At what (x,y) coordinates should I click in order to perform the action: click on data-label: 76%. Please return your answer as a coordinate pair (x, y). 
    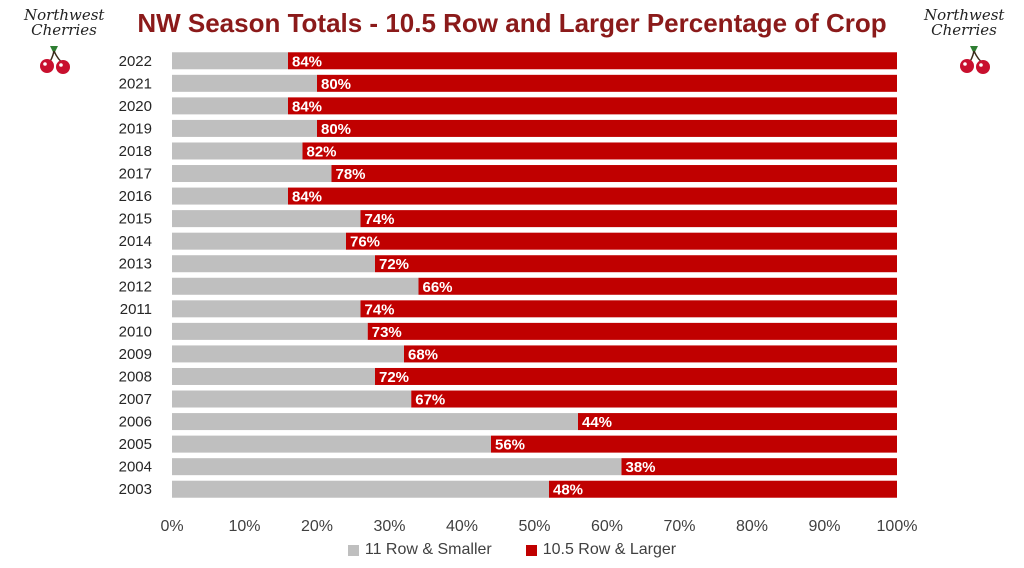
    Looking at the image, I should click on (365, 242).